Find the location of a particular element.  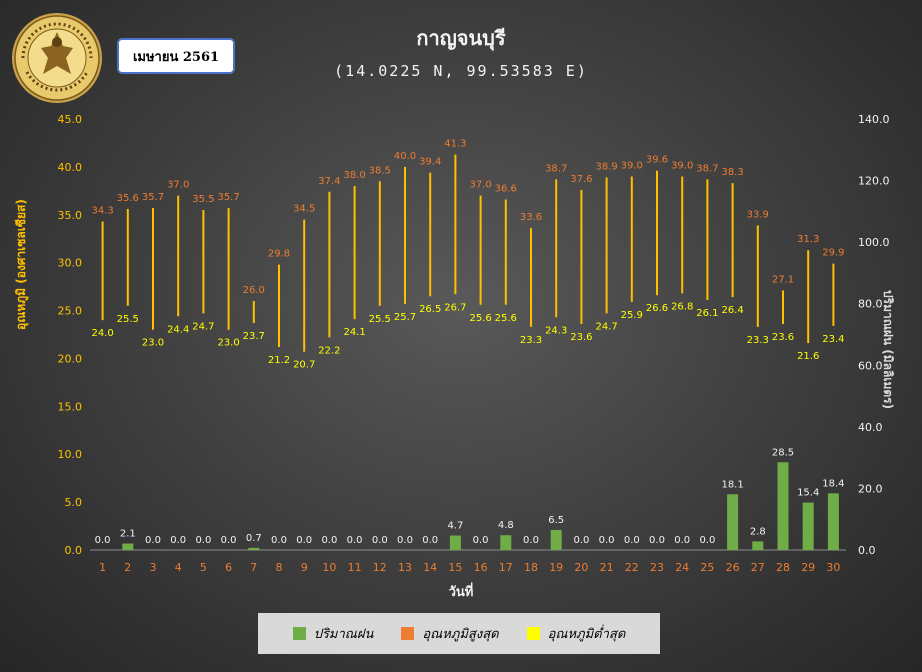

rain-value-label: 6.5 is located at coordinates (556, 520).